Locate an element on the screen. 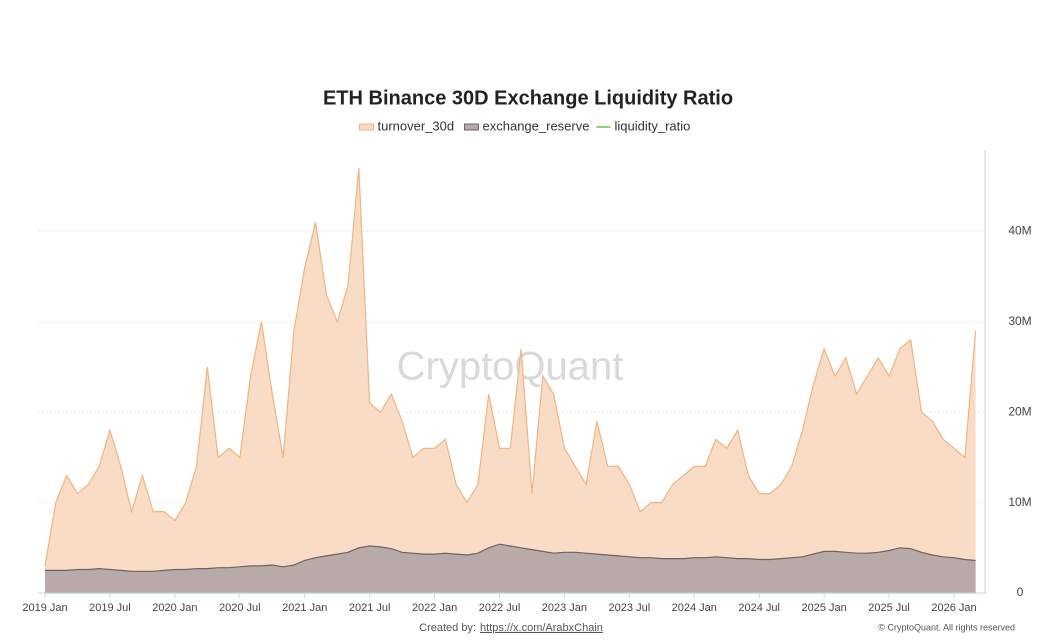 The width and height of the screenshot is (1057, 643). x-tick-label: 2022 Jan is located at coordinates (434, 608).